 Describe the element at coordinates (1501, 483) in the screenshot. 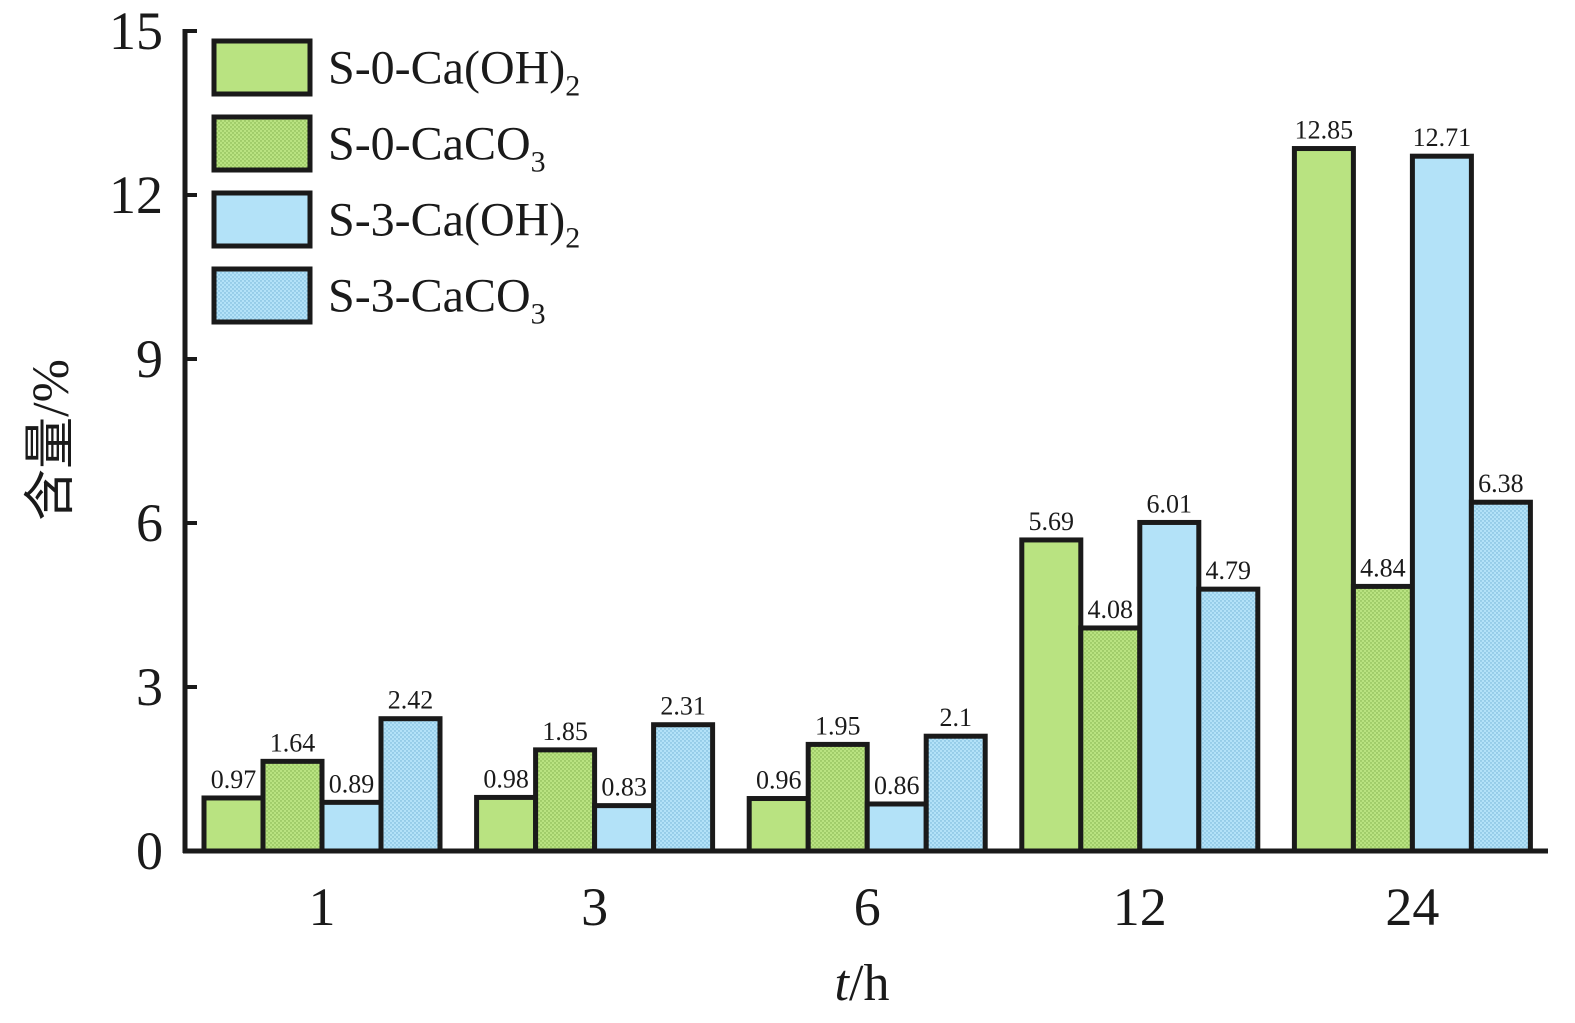

I see `data-label-S-3-CaCO3-24: 6.38` at that location.